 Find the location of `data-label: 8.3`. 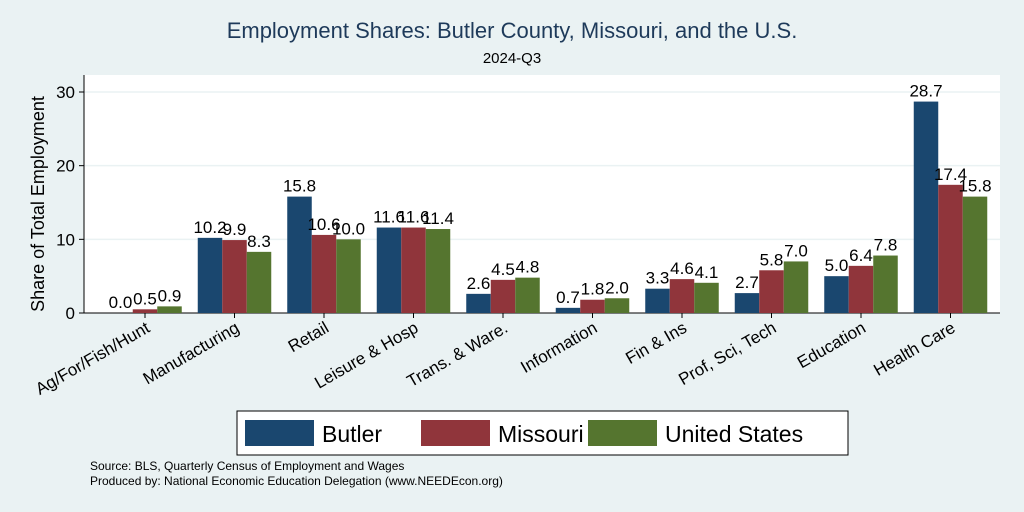

data-label: 8.3 is located at coordinates (259, 241).